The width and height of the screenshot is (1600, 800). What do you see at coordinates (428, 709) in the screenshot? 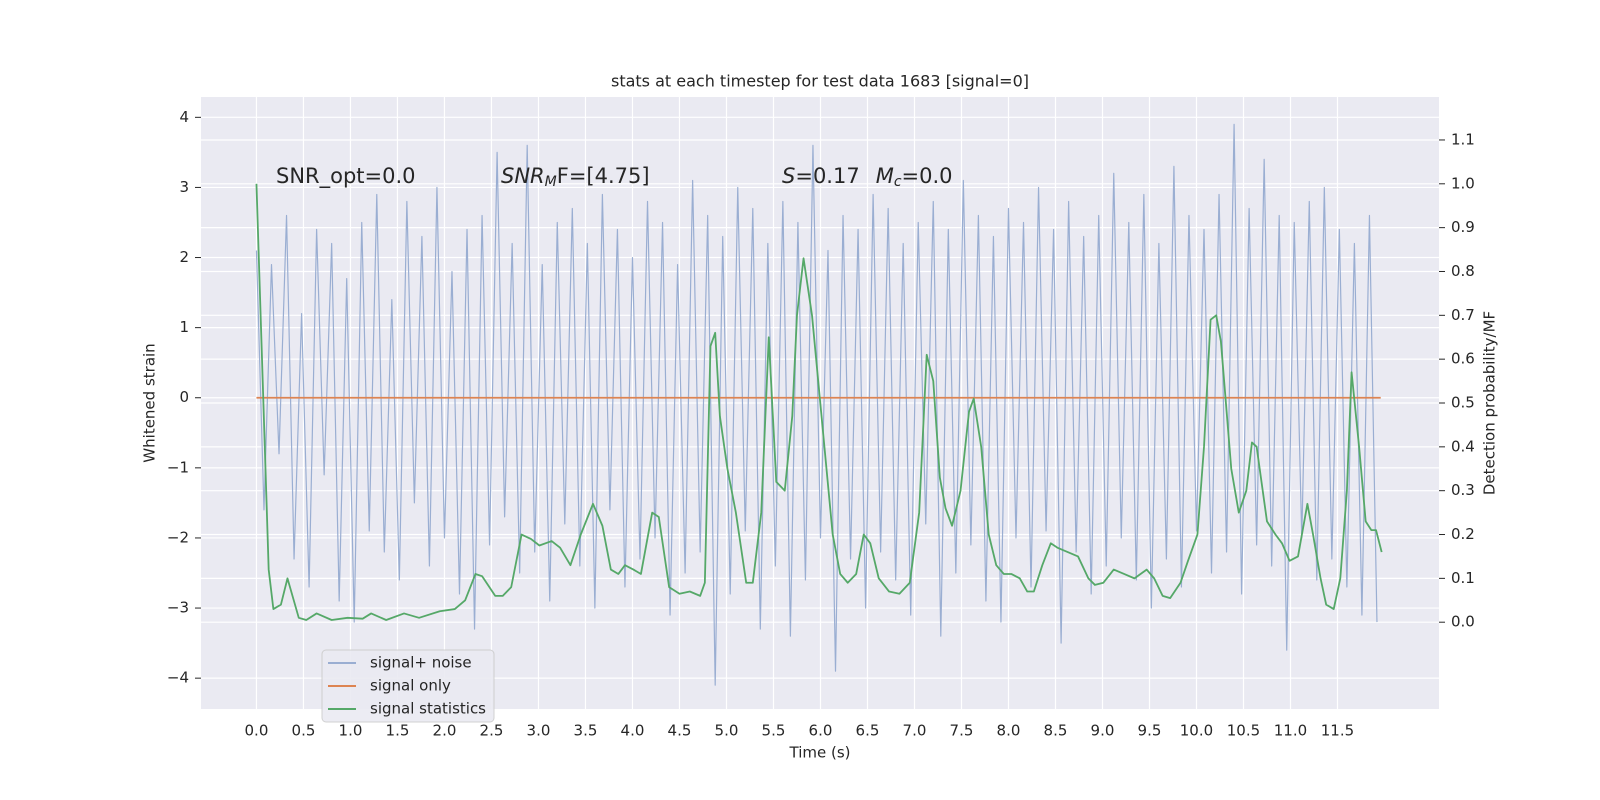
I see `legend-label: signal statistics` at bounding box center [428, 709].